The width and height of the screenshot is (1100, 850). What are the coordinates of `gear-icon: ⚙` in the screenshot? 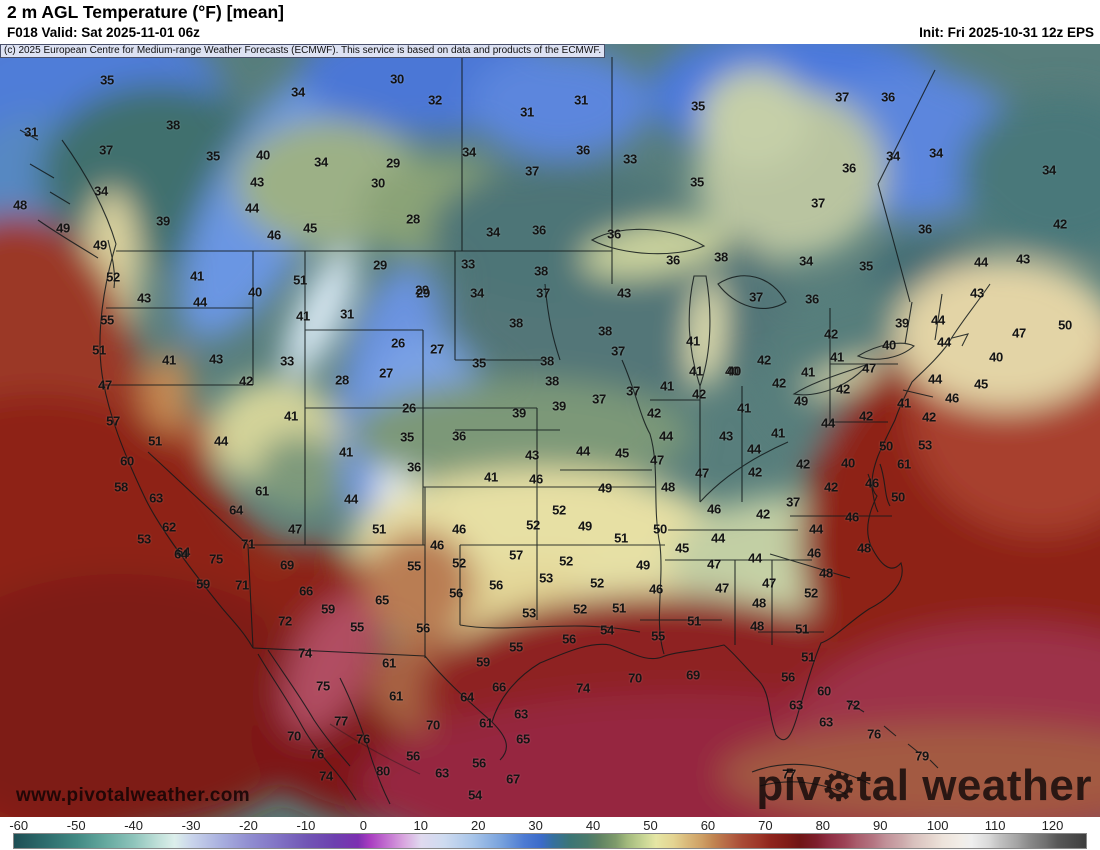 It's located at (839, 787).